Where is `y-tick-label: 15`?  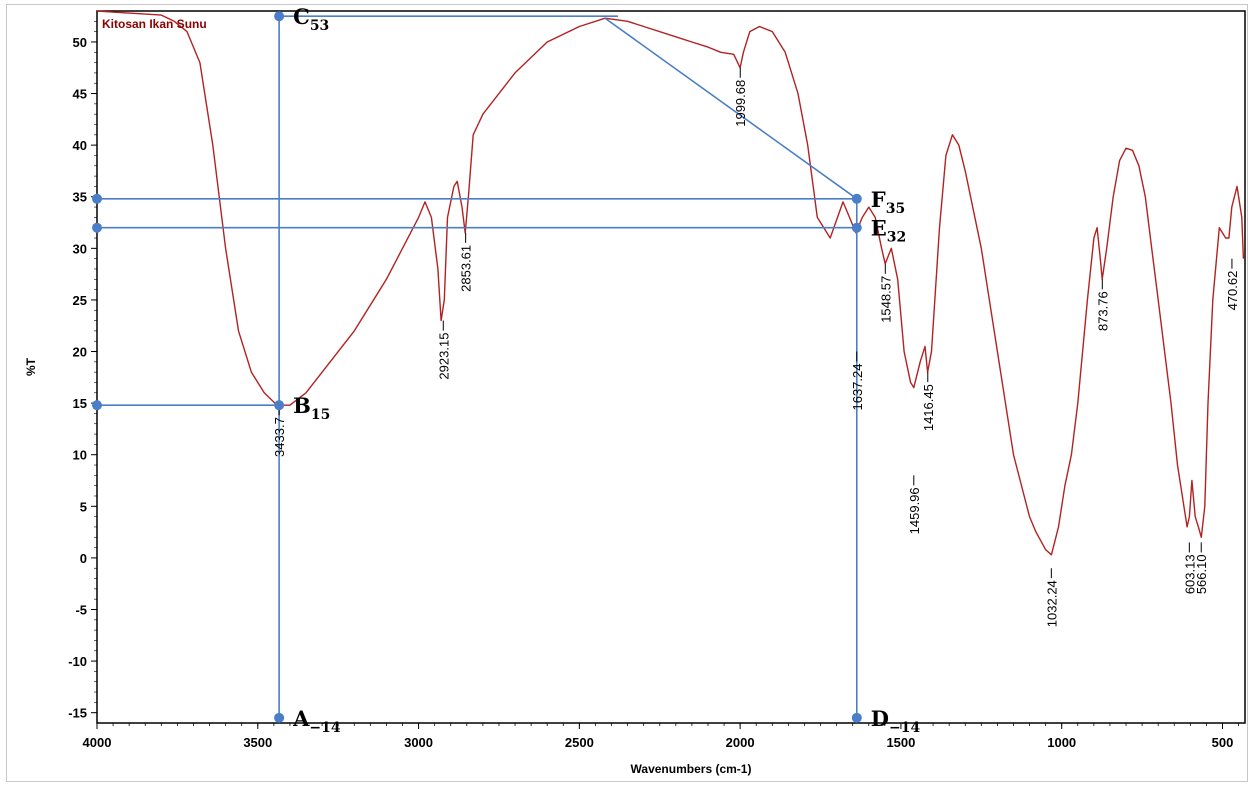 y-tick-label: 15 is located at coordinates (80, 403).